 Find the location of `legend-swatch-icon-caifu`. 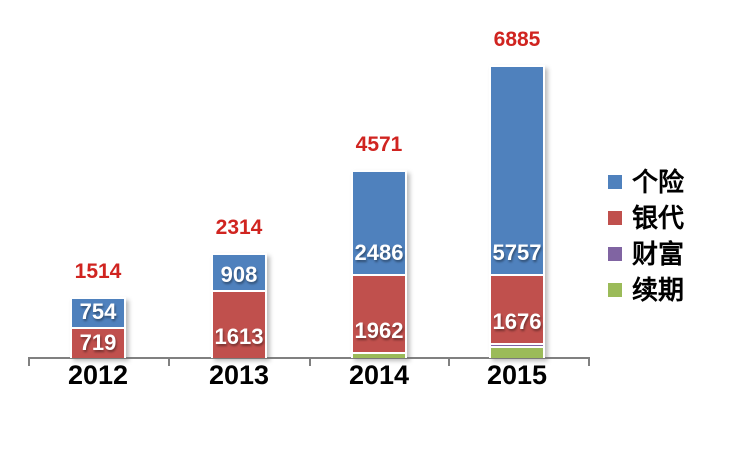

legend-swatch-icon-caifu is located at coordinates (615, 254).